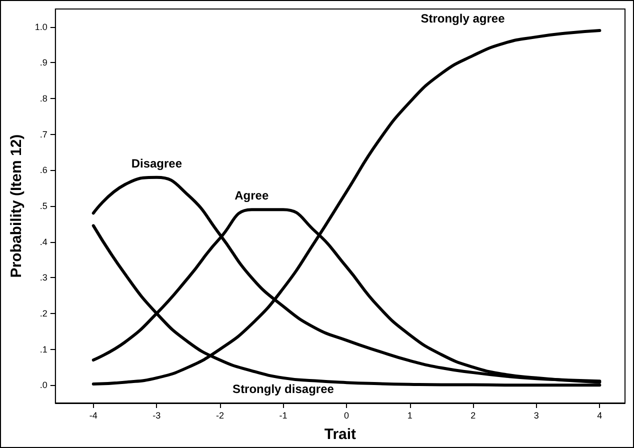 This screenshot has height=448, width=634. I want to click on y-axis-title: Probability (Item 12), so click(16, 206).